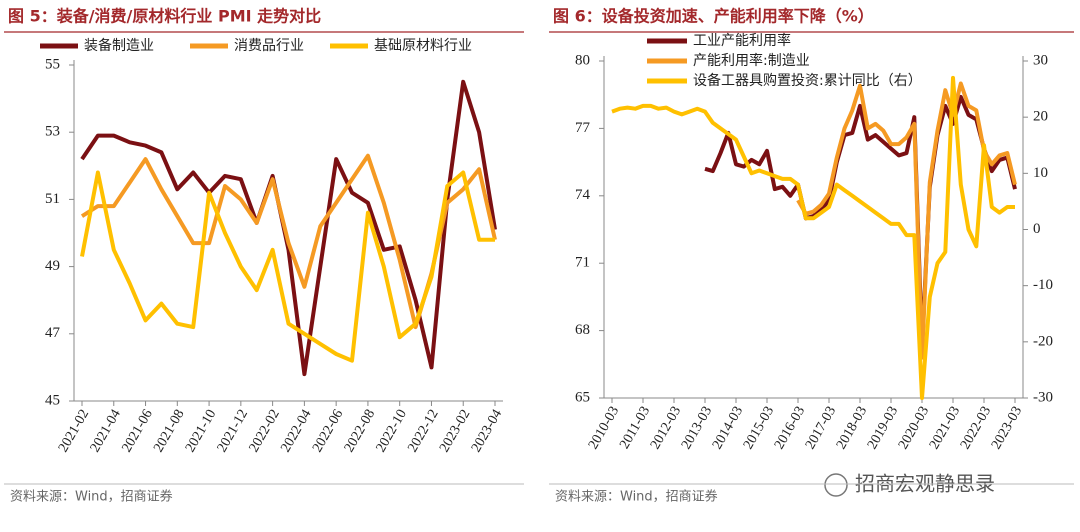  Describe the element at coordinates (1007, 428) in the screenshot. I see `x-tick-label: 2023-03` at that location.